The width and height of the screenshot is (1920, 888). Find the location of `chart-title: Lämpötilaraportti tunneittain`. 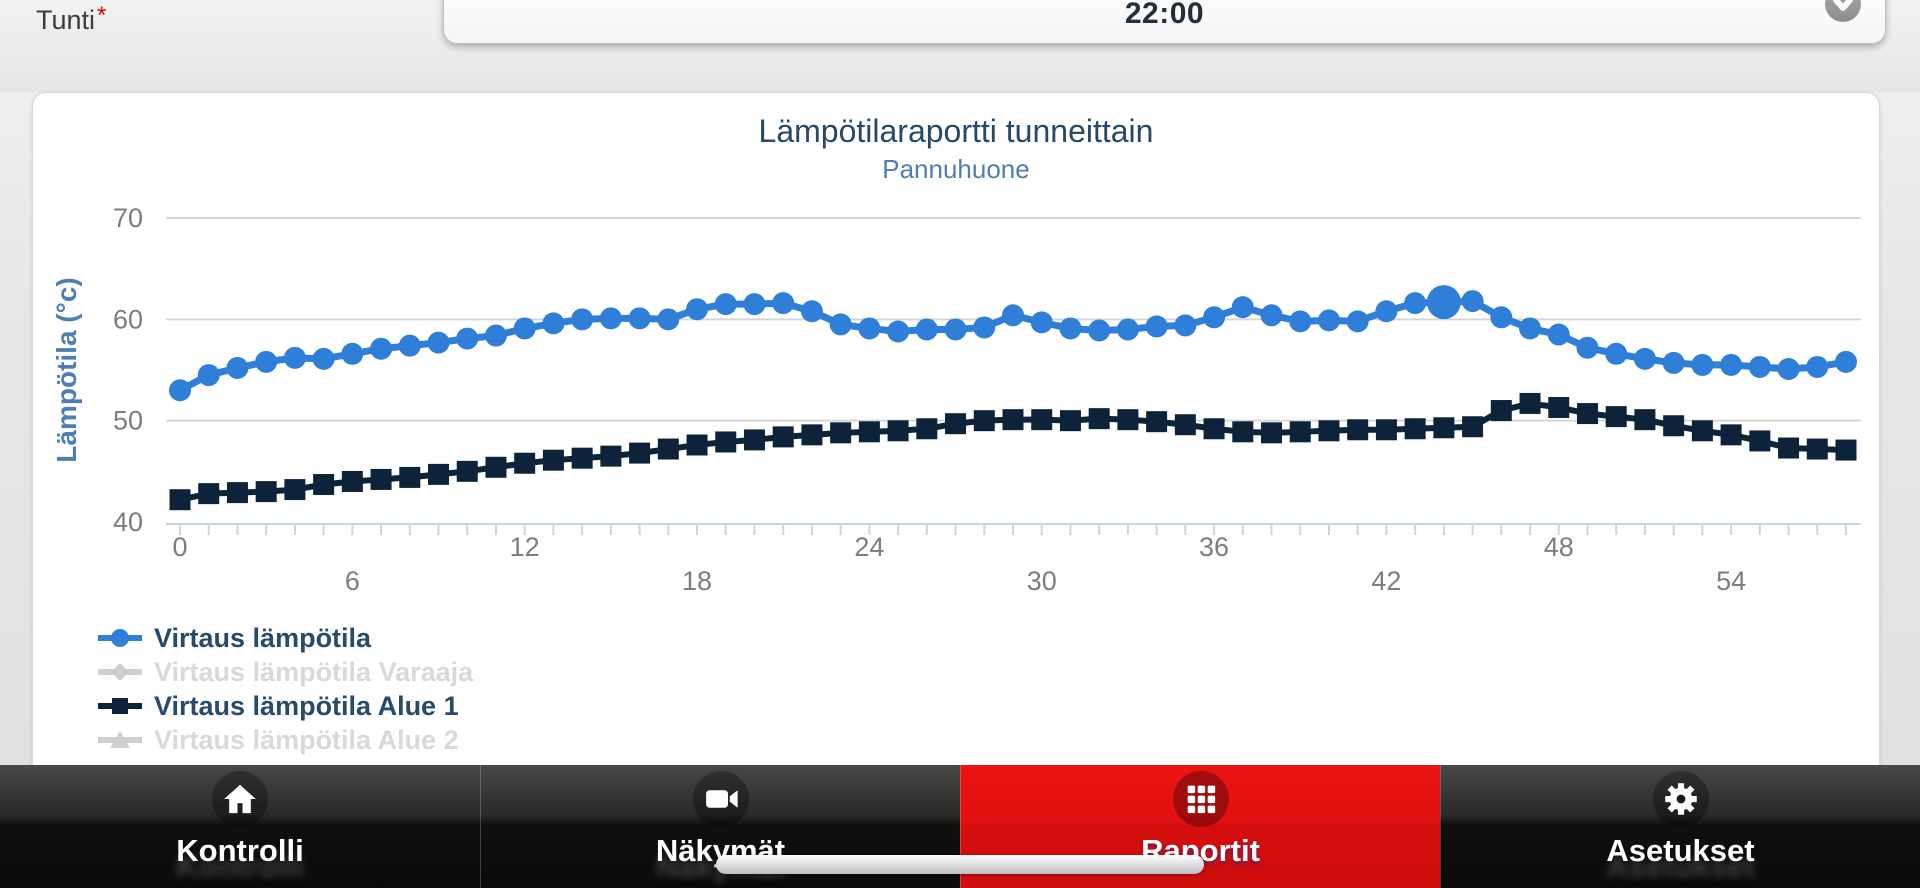

chart-title: Lämpötilaraportti tunneittain is located at coordinates (956, 131).